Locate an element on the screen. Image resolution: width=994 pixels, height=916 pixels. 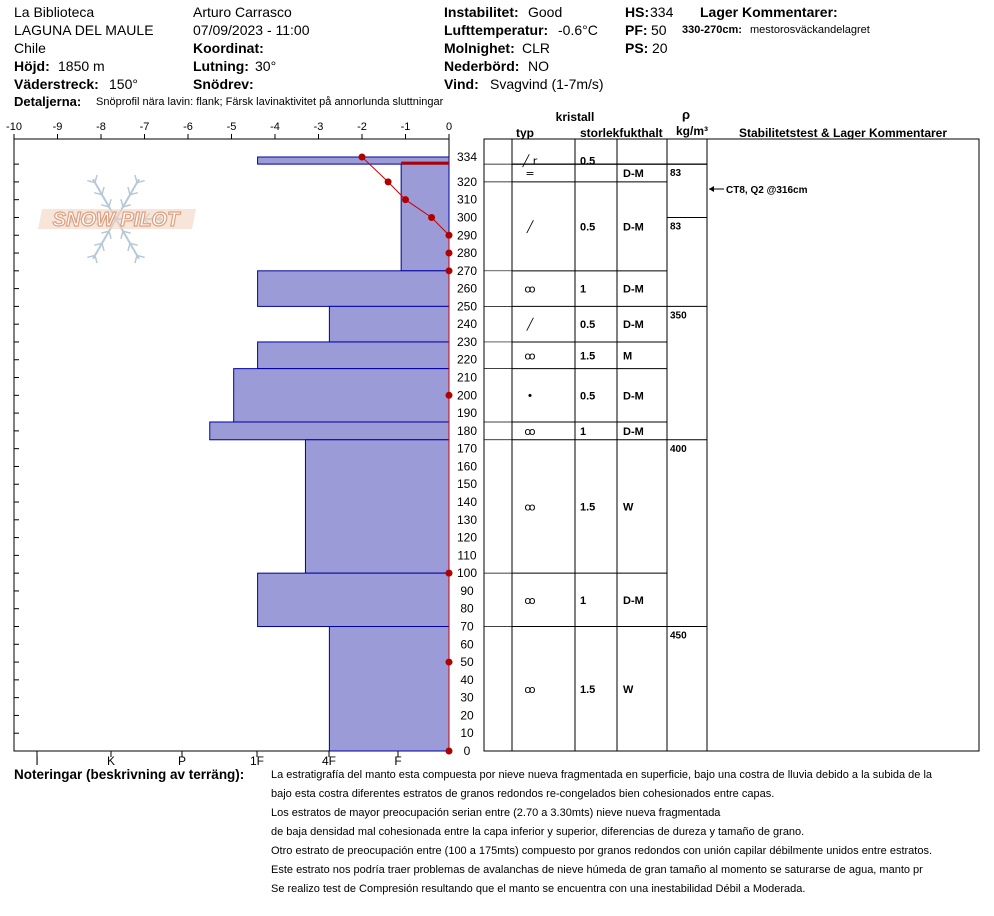
temp-tick-label: -8 is located at coordinates (101, 127).